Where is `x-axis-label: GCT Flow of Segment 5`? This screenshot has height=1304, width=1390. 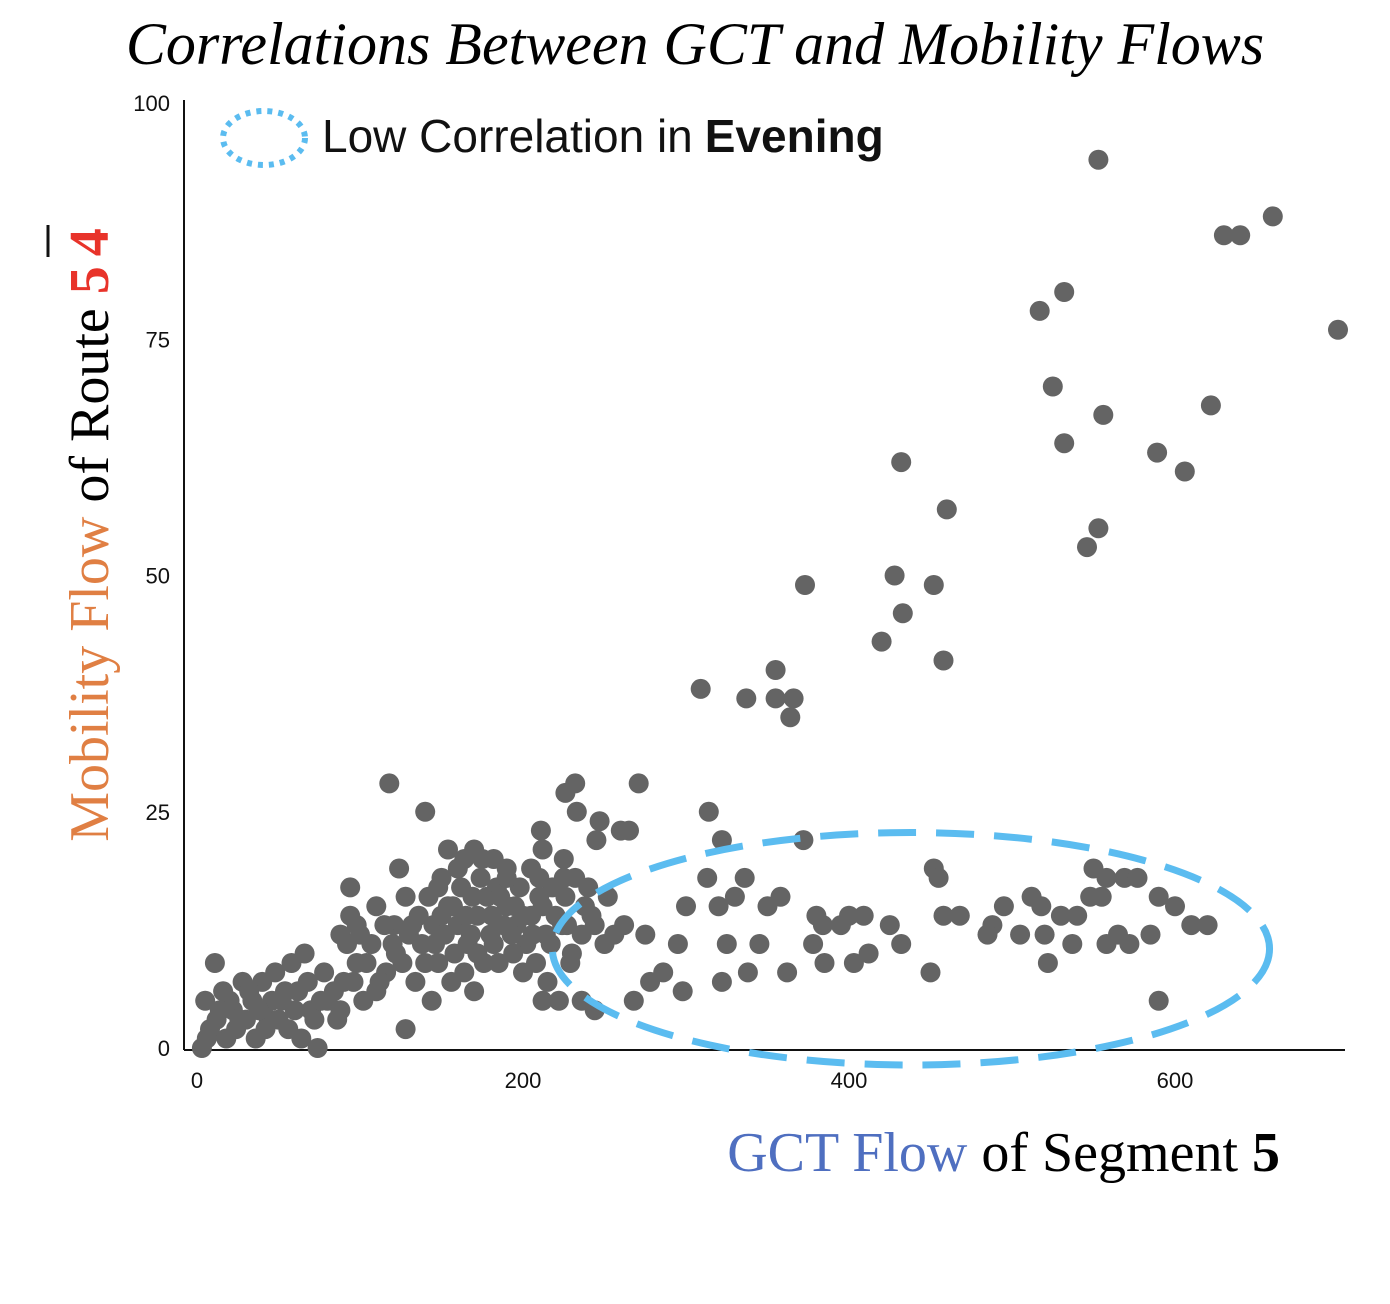
x-axis-label: GCT Flow of Segment 5 is located at coordinates (1003, 1153).